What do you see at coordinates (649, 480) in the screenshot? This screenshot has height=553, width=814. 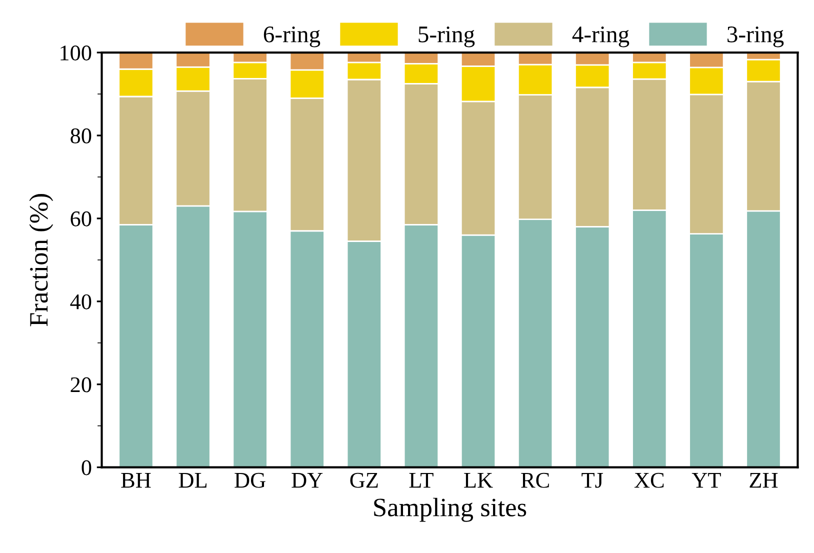 I see `x-tick-label: XC` at bounding box center [649, 480].